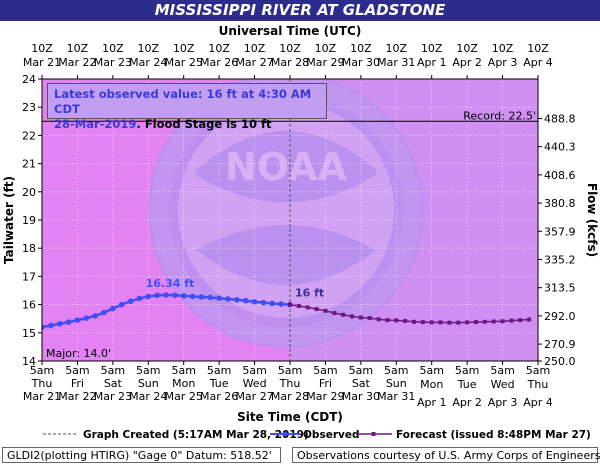  I want to click on bottom-tick-date: Mar 25, so click(184, 396).